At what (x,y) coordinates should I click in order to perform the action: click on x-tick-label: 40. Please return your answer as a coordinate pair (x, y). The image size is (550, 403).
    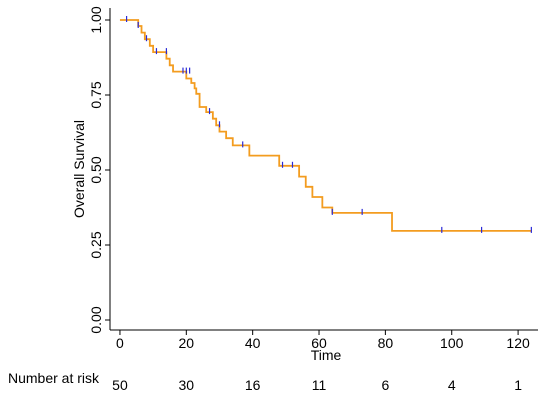
    Looking at the image, I should click on (253, 343).